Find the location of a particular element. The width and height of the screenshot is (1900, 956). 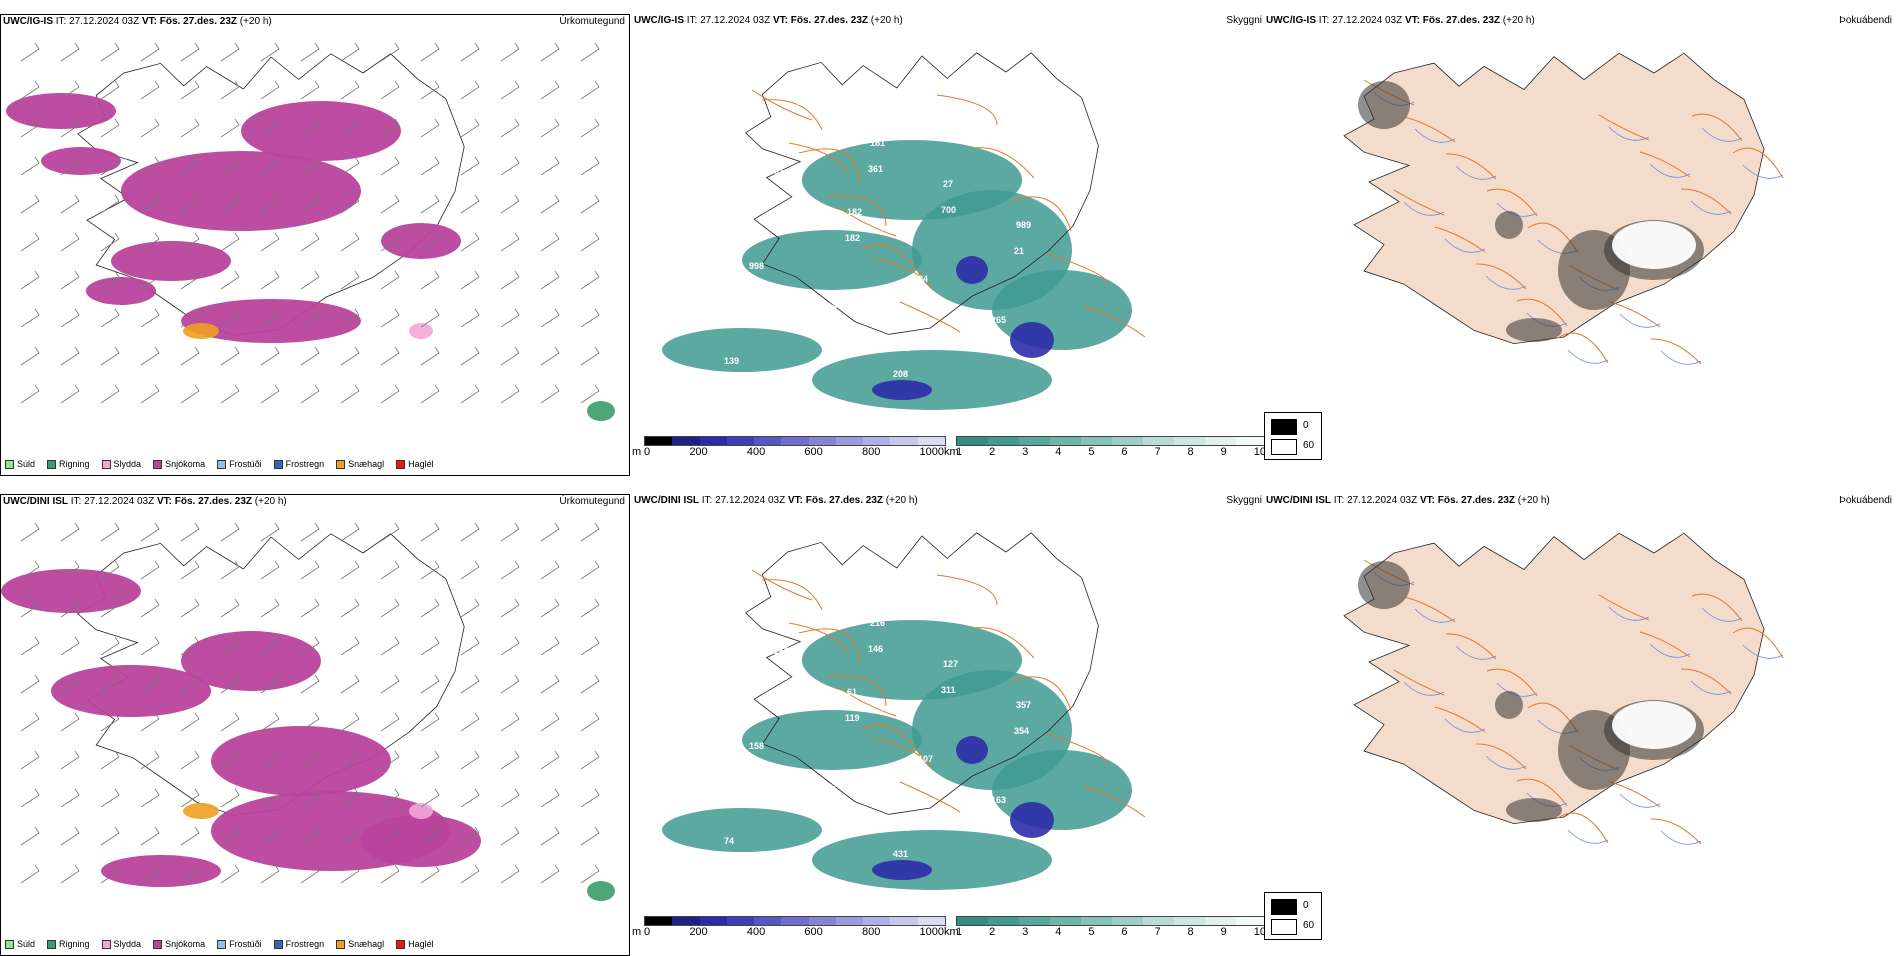

precip-legend-item: Rigning is located at coordinates (68, 944).